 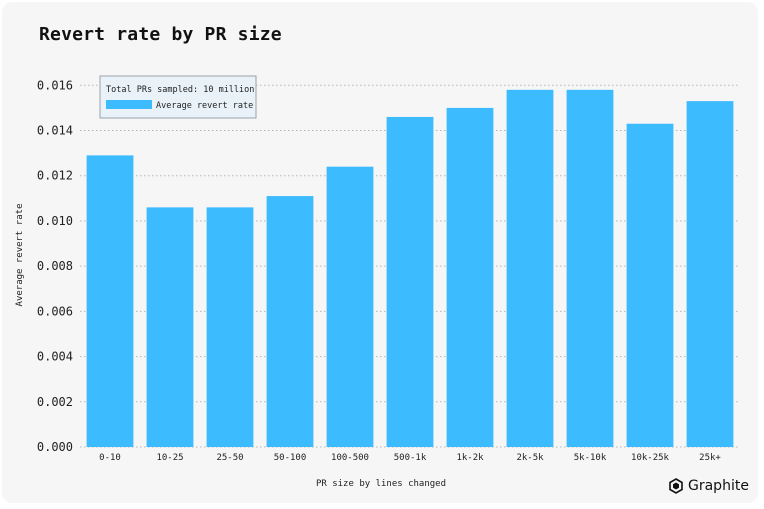 What do you see at coordinates (470, 458) in the screenshot?
I see `x-tick-label: 1k-2k` at bounding box center [470, 458].